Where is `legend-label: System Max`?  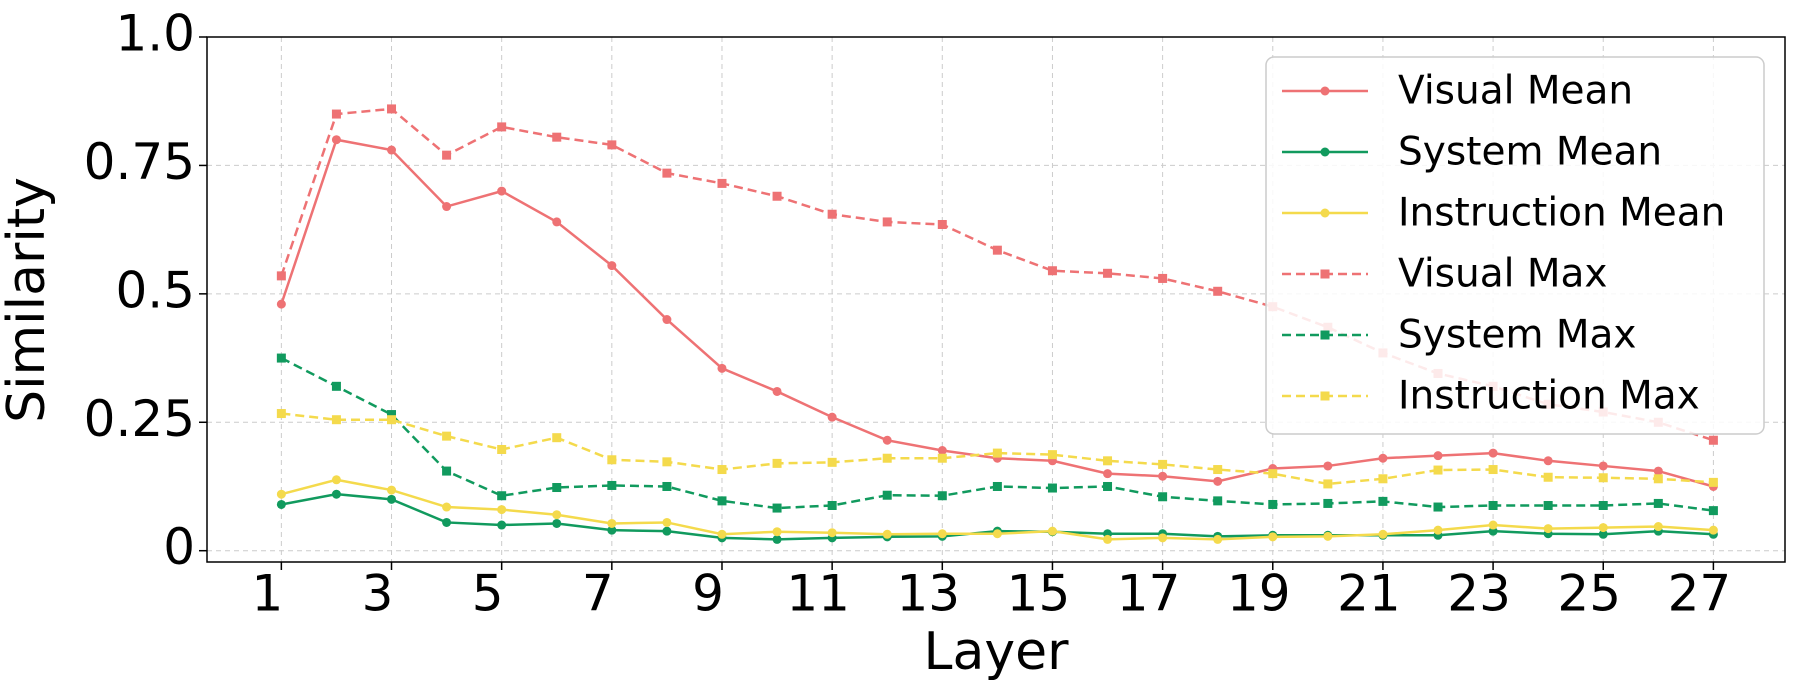
legend-label: System Max is located at coordinates (1517, 335).